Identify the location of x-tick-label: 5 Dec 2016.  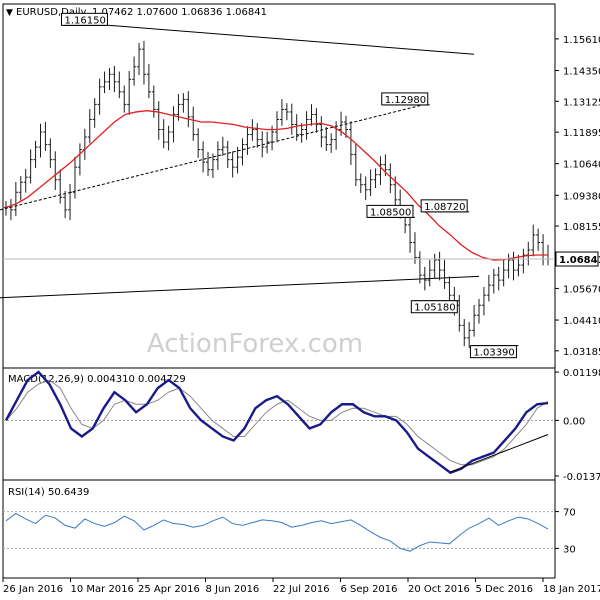
(505, 589).